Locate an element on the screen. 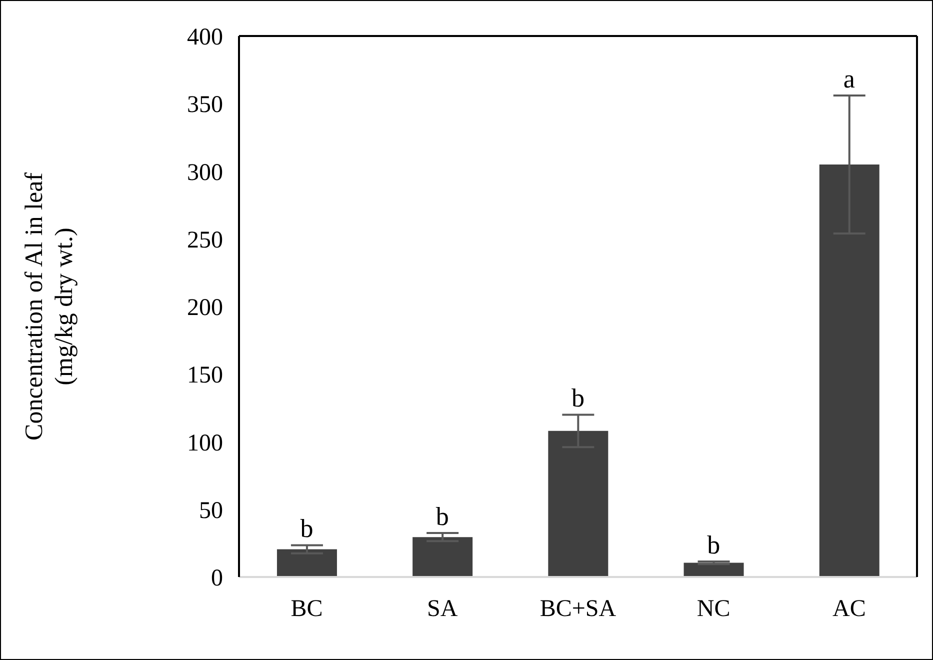  x-tick-label: AC is located at coordinates (849, 609).